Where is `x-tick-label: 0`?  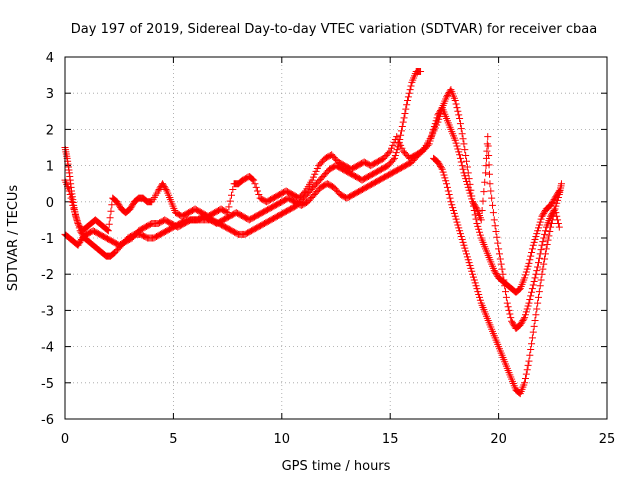
x-tick-label: 0 is located at coordinates (65, 439).